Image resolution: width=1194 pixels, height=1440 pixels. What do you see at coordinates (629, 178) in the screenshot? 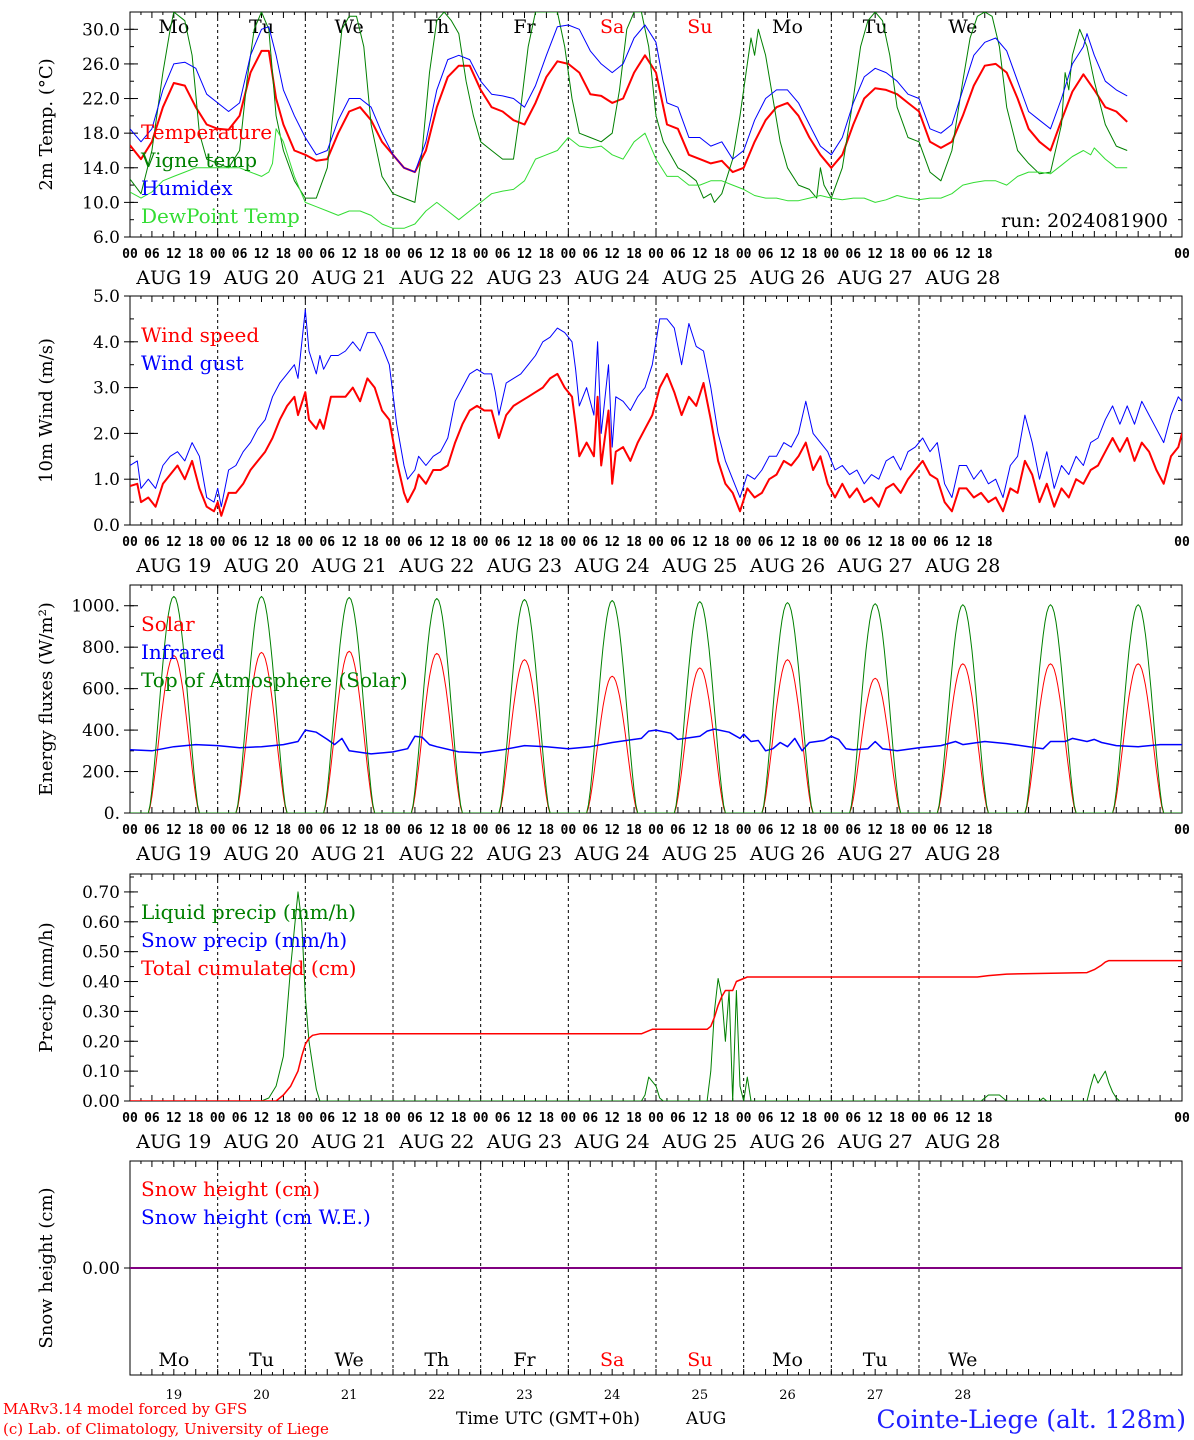
I see `series-line` at bounding box center [629, 178].